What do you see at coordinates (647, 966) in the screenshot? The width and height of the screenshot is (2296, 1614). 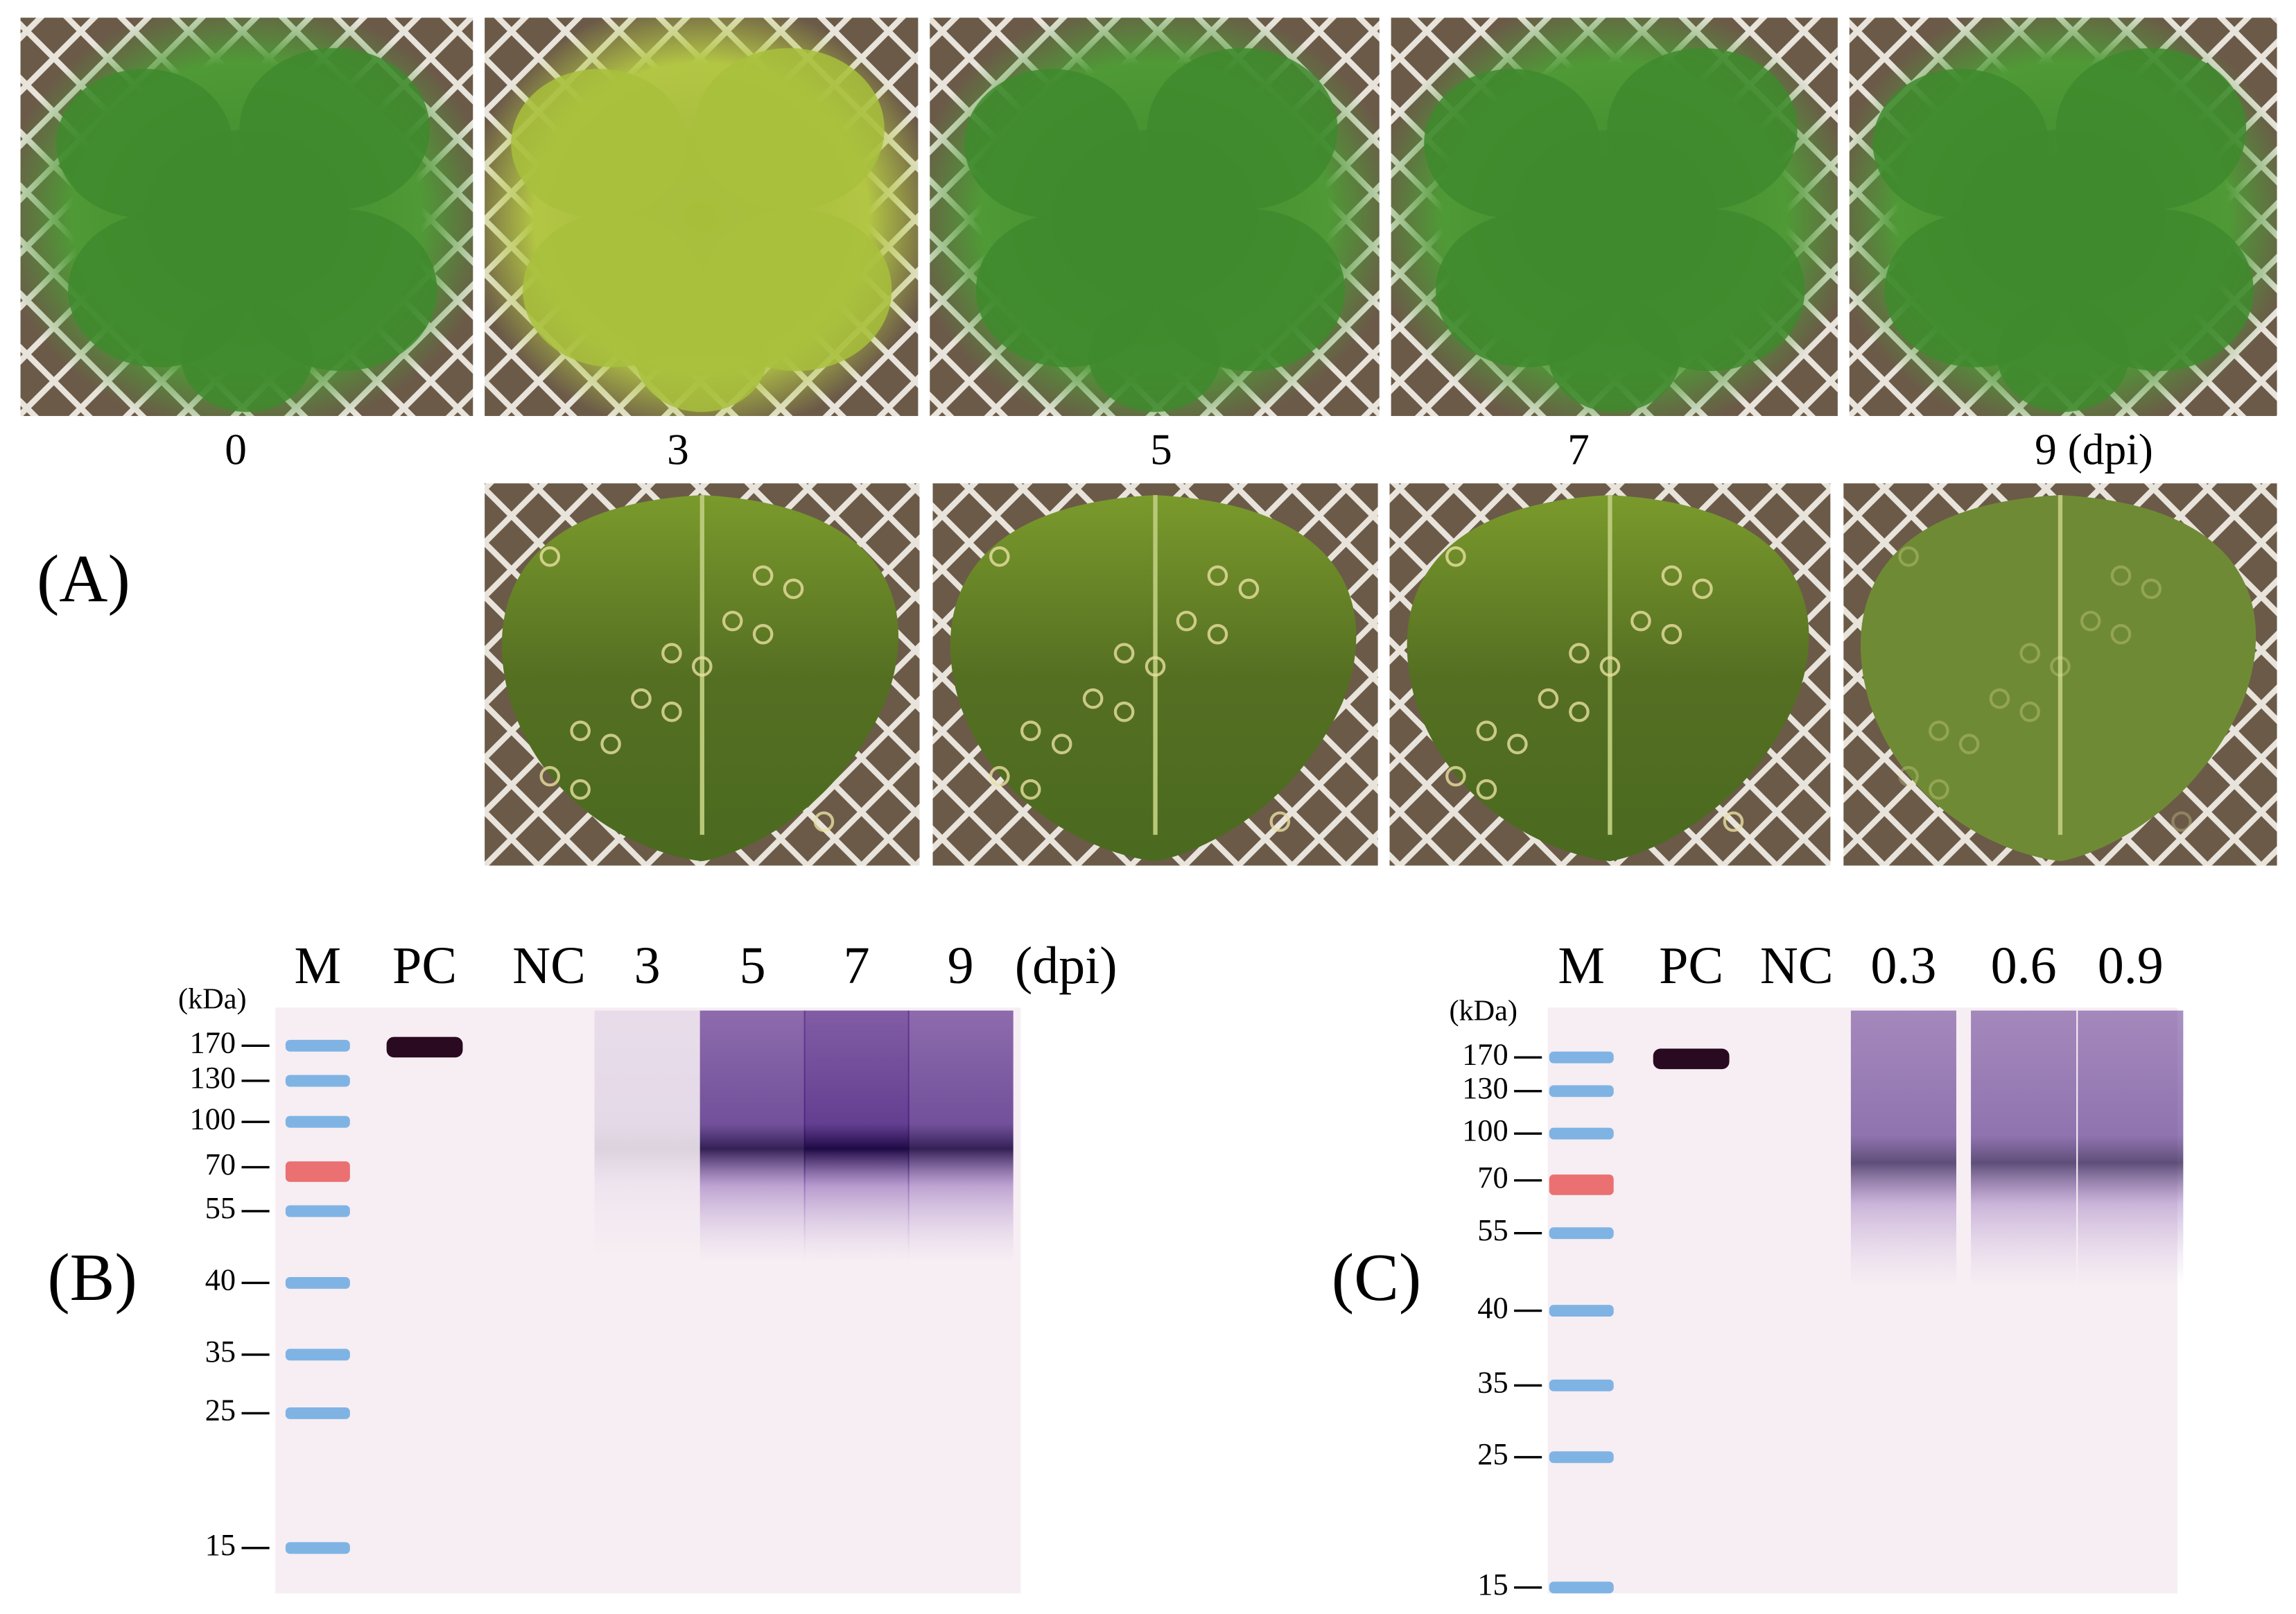 I see `lane-label: 3` at bounding box center [647, 966].